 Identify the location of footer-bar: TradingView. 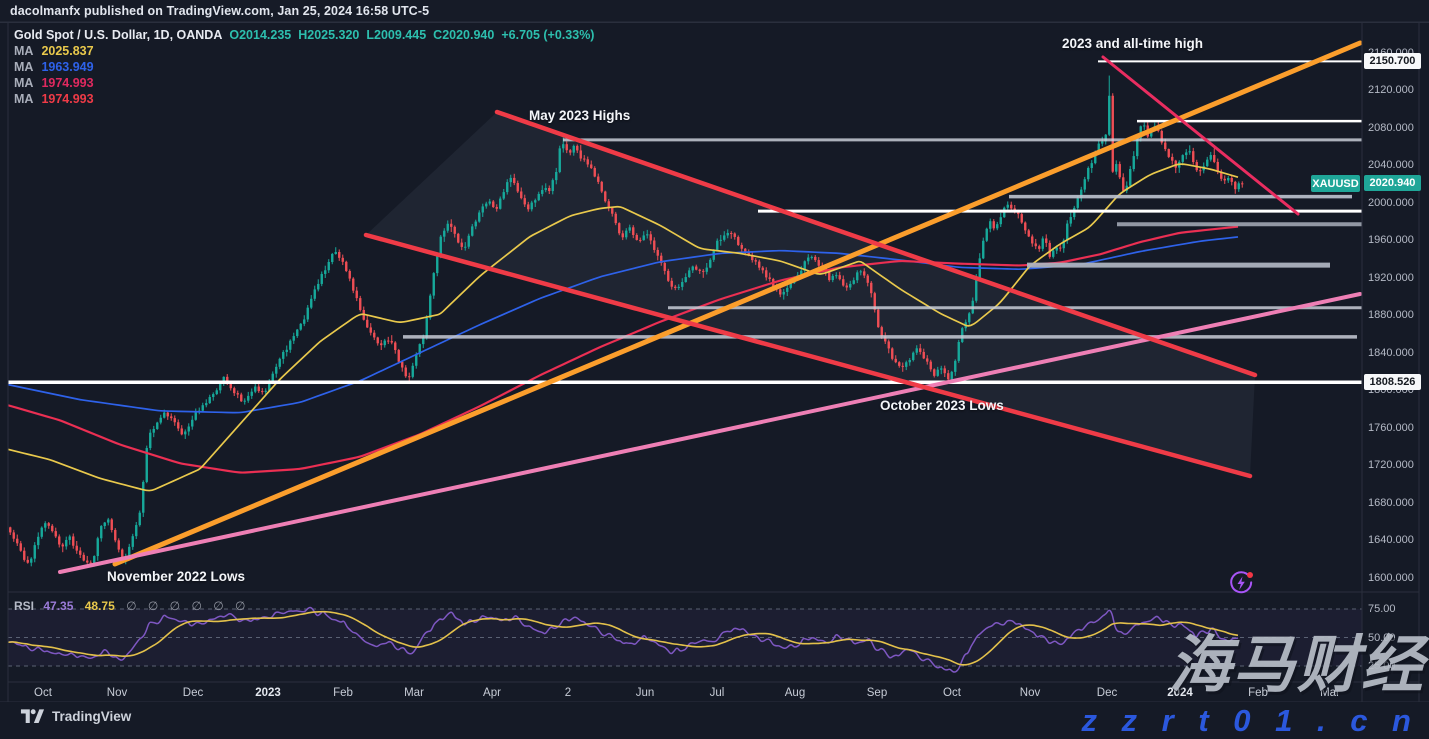
(714, 720).